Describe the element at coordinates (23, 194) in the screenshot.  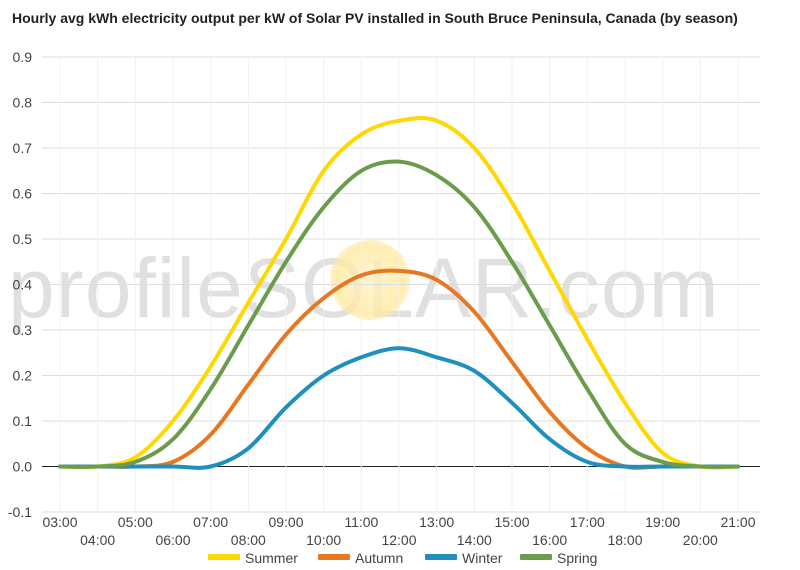
I see `y-tick-label: 0.6` at that location.